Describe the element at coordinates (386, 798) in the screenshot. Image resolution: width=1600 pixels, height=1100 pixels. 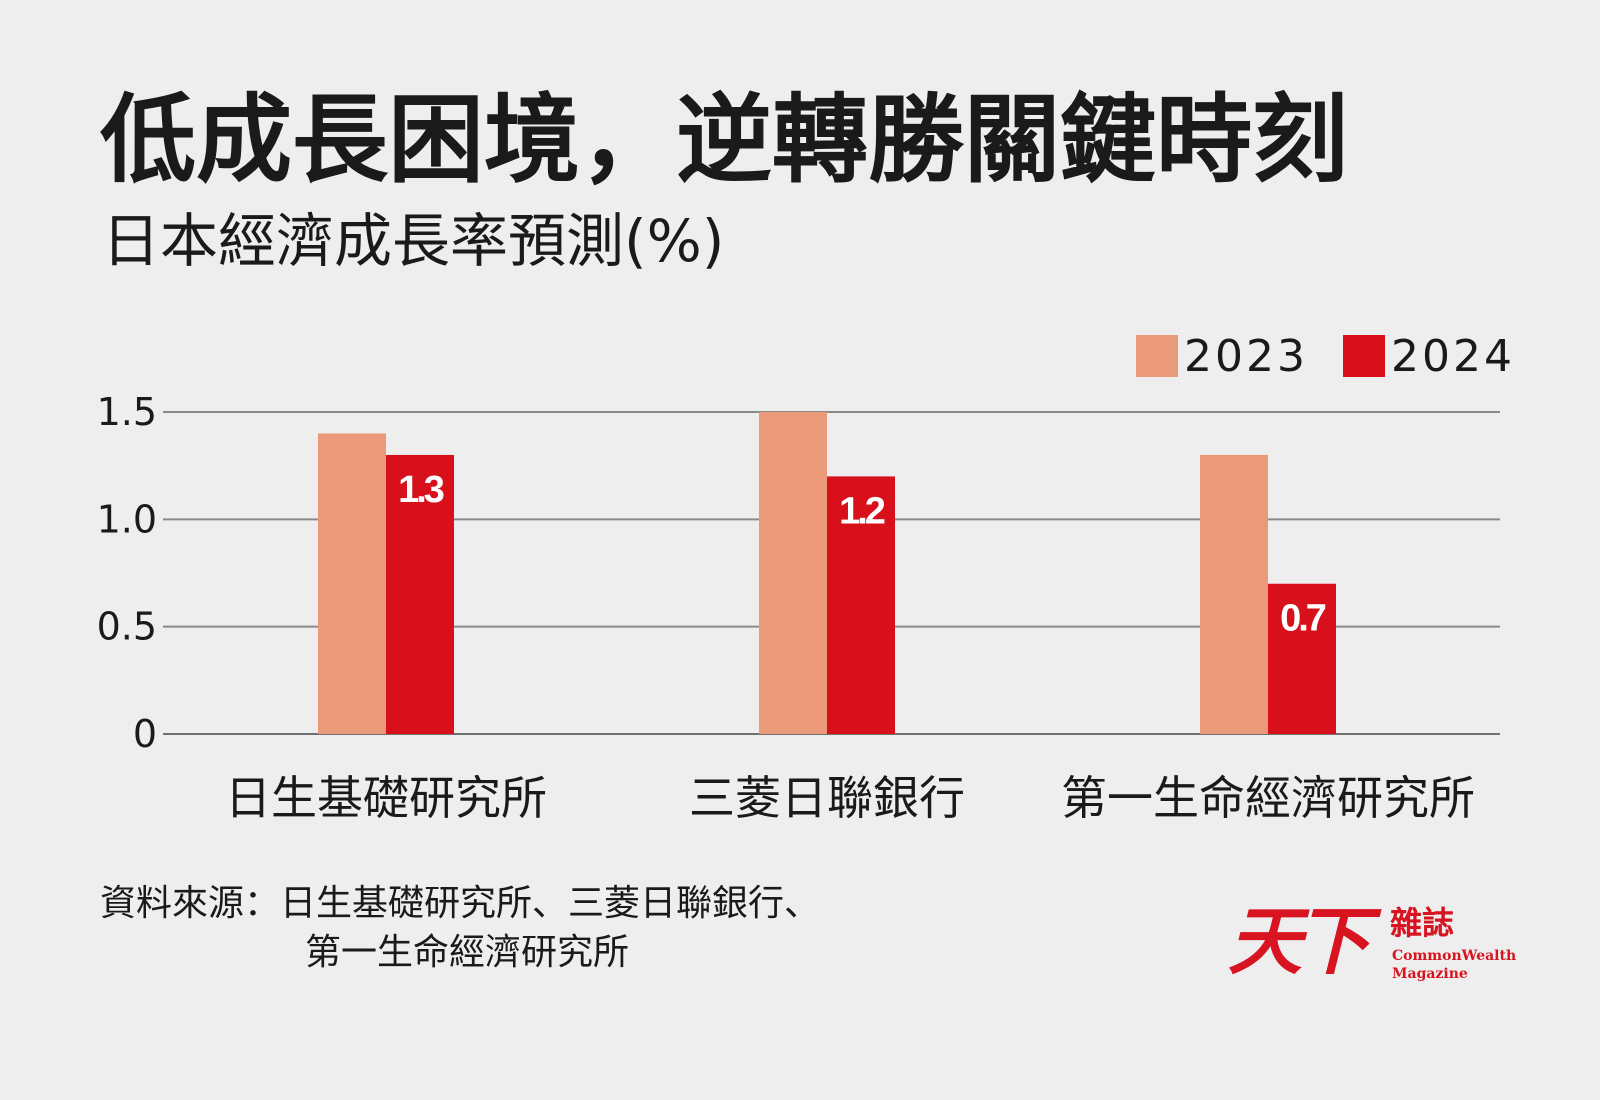
I see `x-tick-label: 日生基礎研究所` at that location.